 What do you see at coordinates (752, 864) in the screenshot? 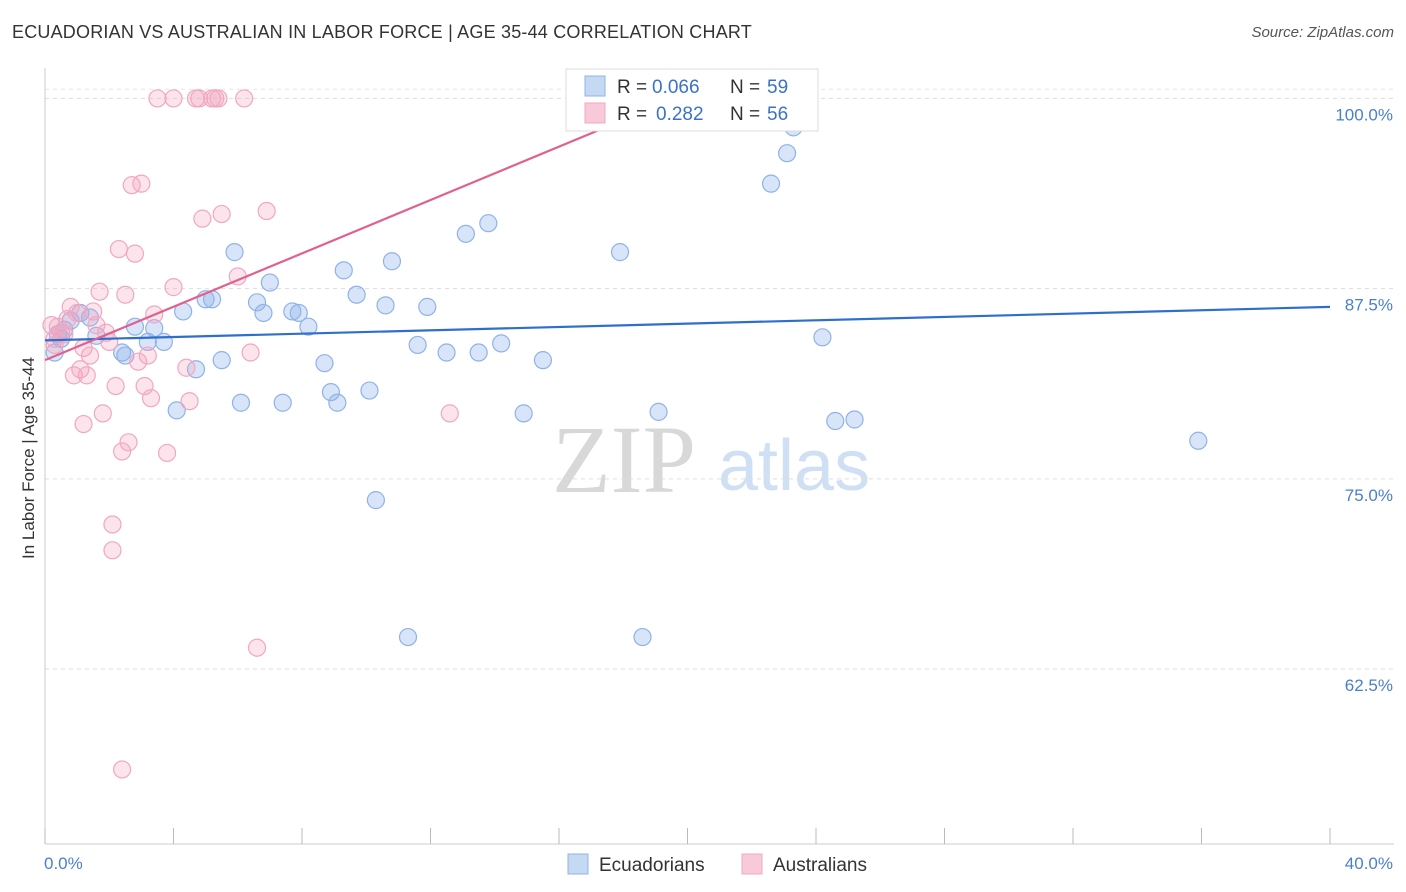
I see `bottom-legend-swatch-australians` at bounding box center [752, 864].